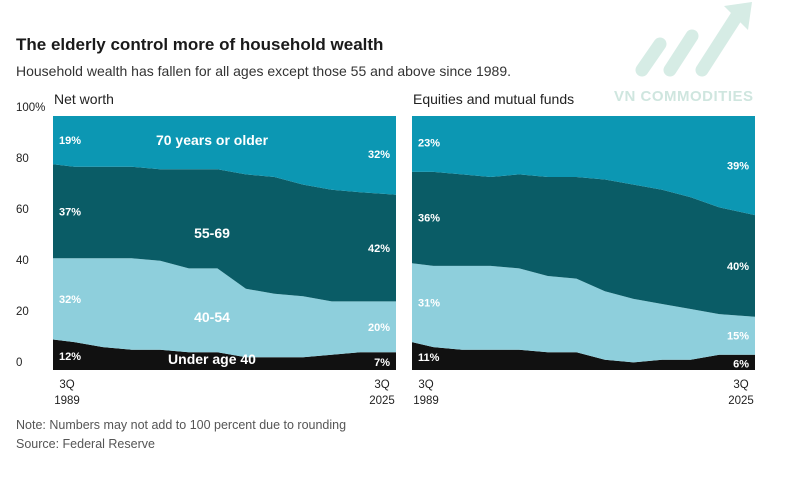  I want to click on label-end-1-0: 6%, so click(741, 364).